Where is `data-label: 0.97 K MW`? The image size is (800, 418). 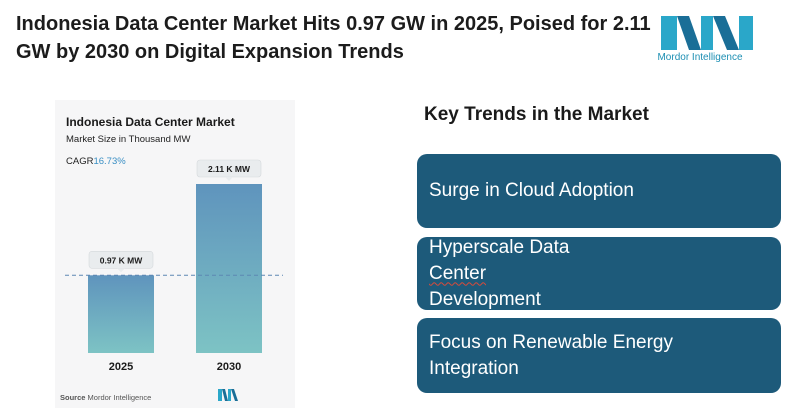
data-label: 0.97 K MW is located at coordinates (121, 260).